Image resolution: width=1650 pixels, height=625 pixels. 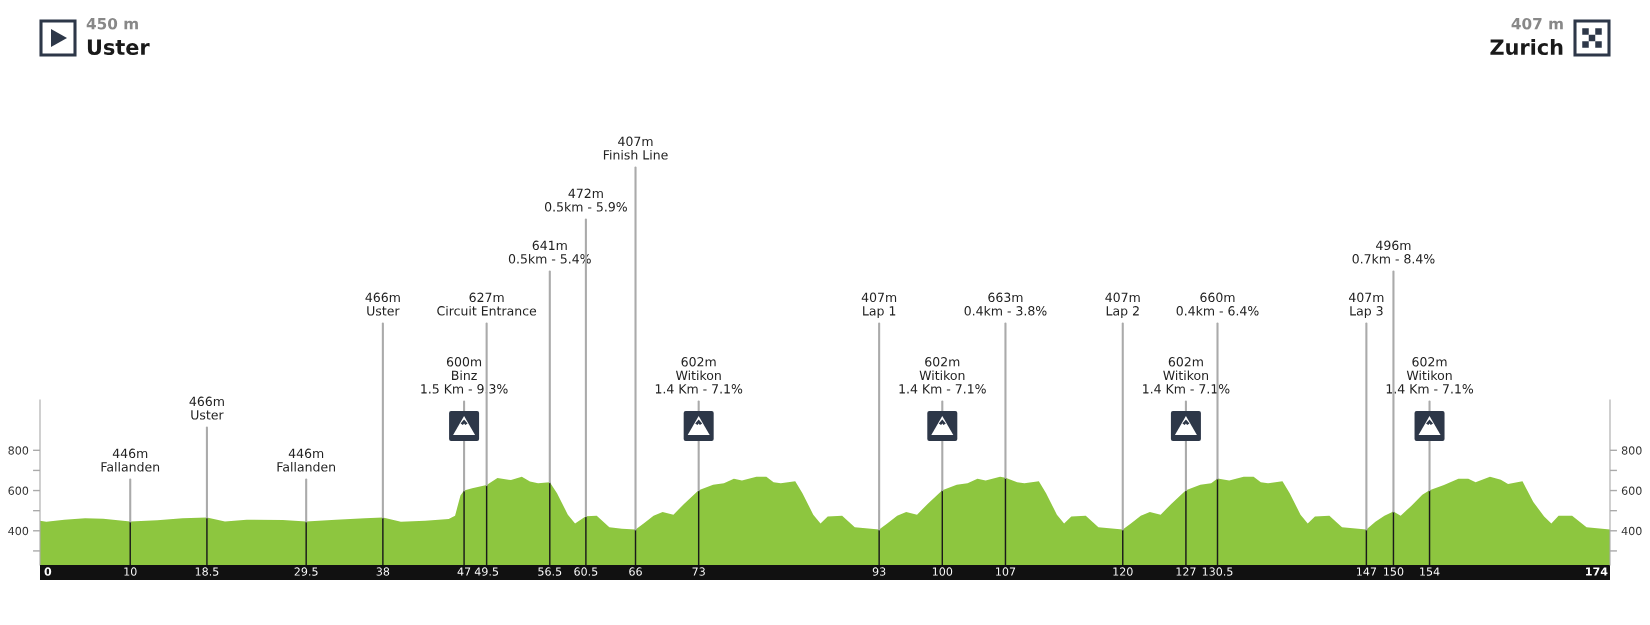 What do you see at coordinates (48, 571) in the screenshot?
I see `x-tick-label: 0` at bounding box center [48, 571].